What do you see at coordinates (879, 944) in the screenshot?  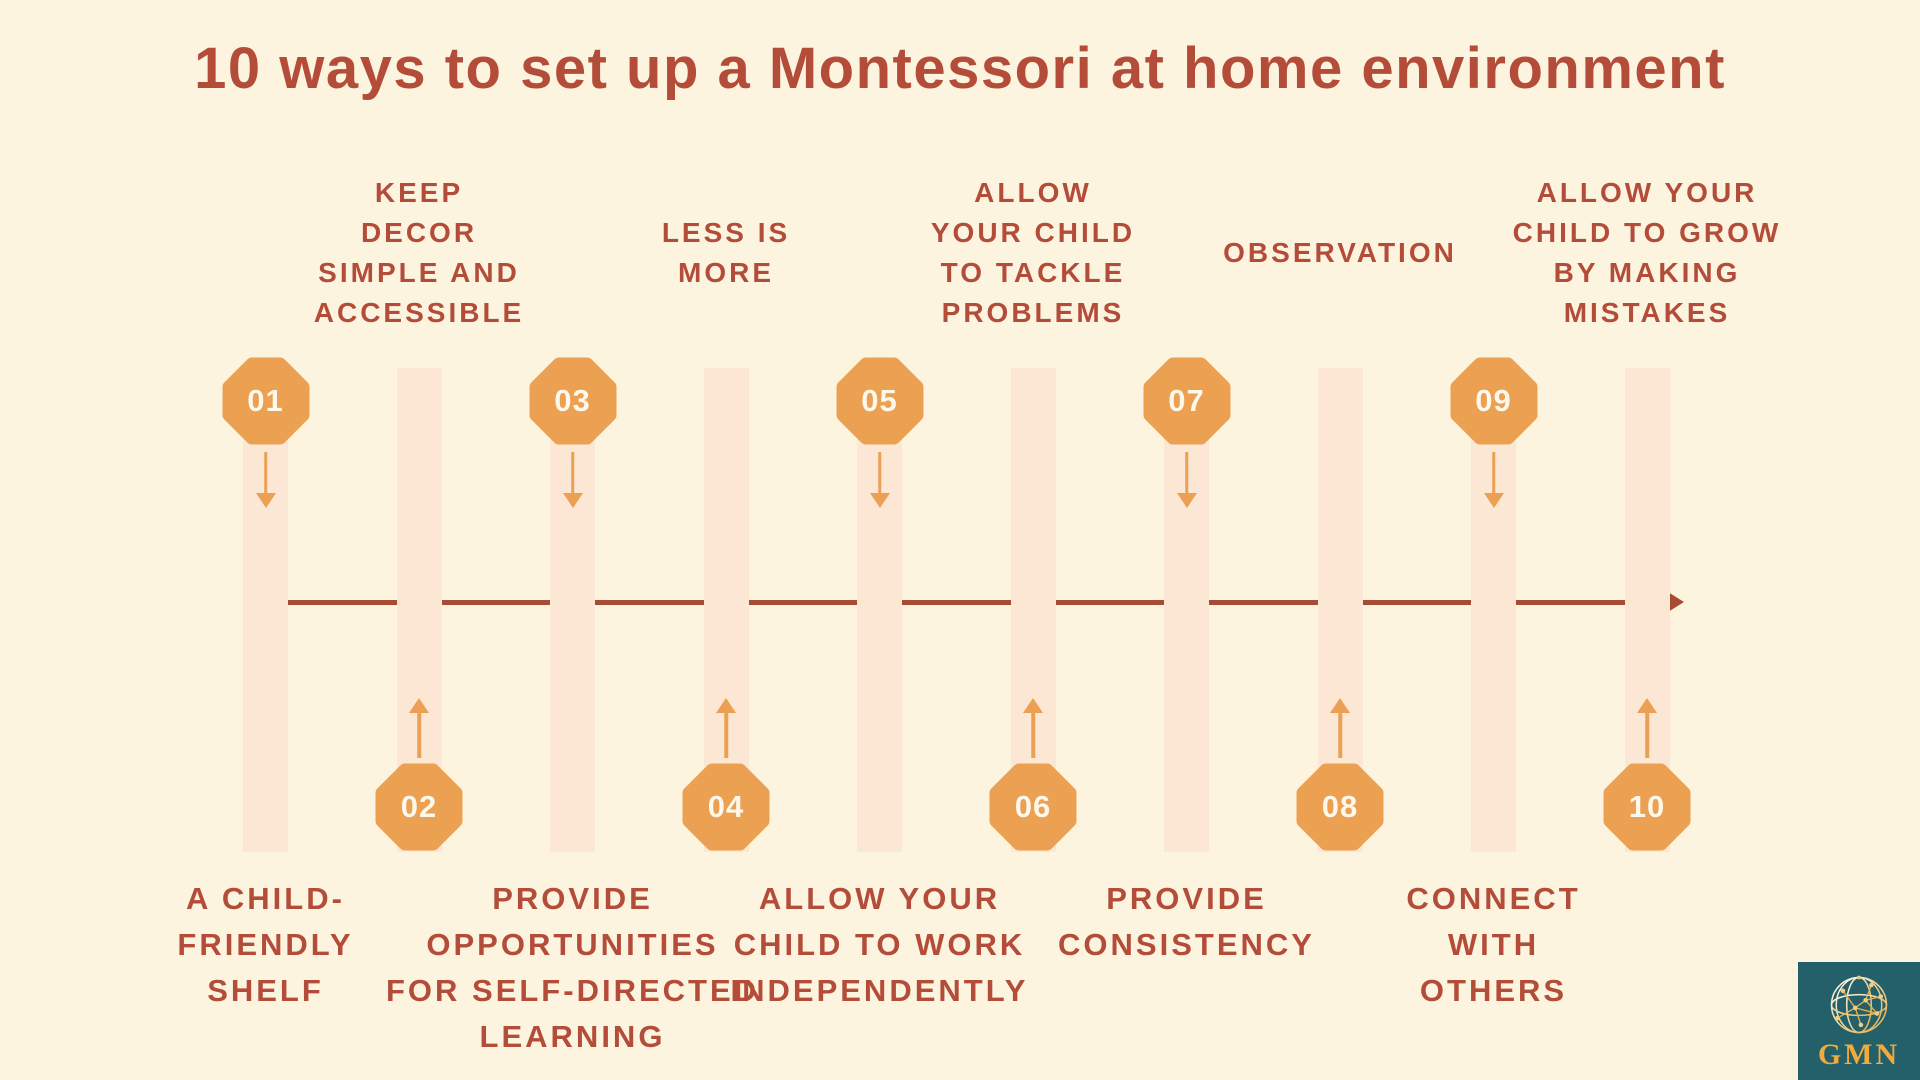 I see `item-label: ALLOW YOUR CHILD TO WORK INDEPENDENTLY` at bounding box center [879, 944].